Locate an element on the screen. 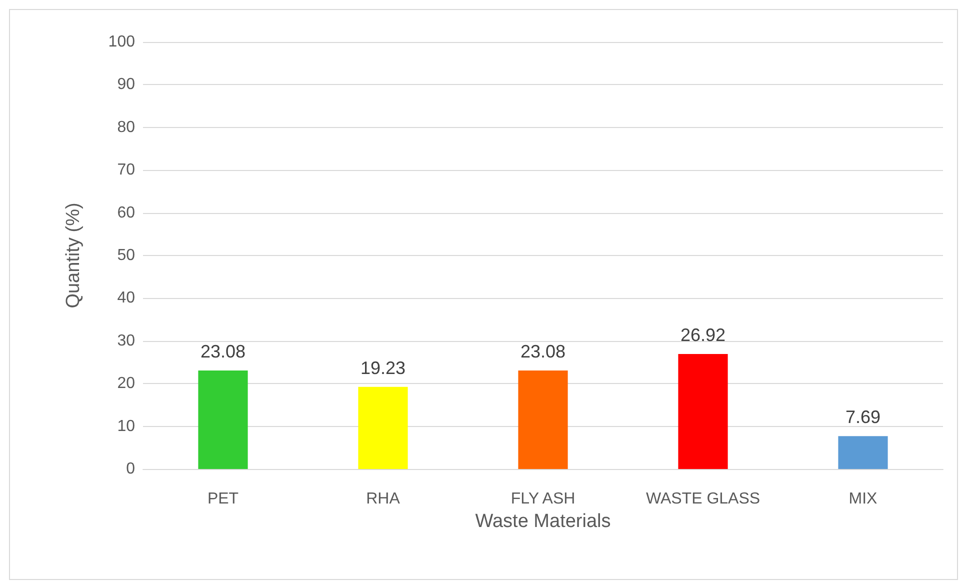 The width and height of the screenshot is (959, 581). x-tick-label: FLY ASH is located at coordinates (543, 499).